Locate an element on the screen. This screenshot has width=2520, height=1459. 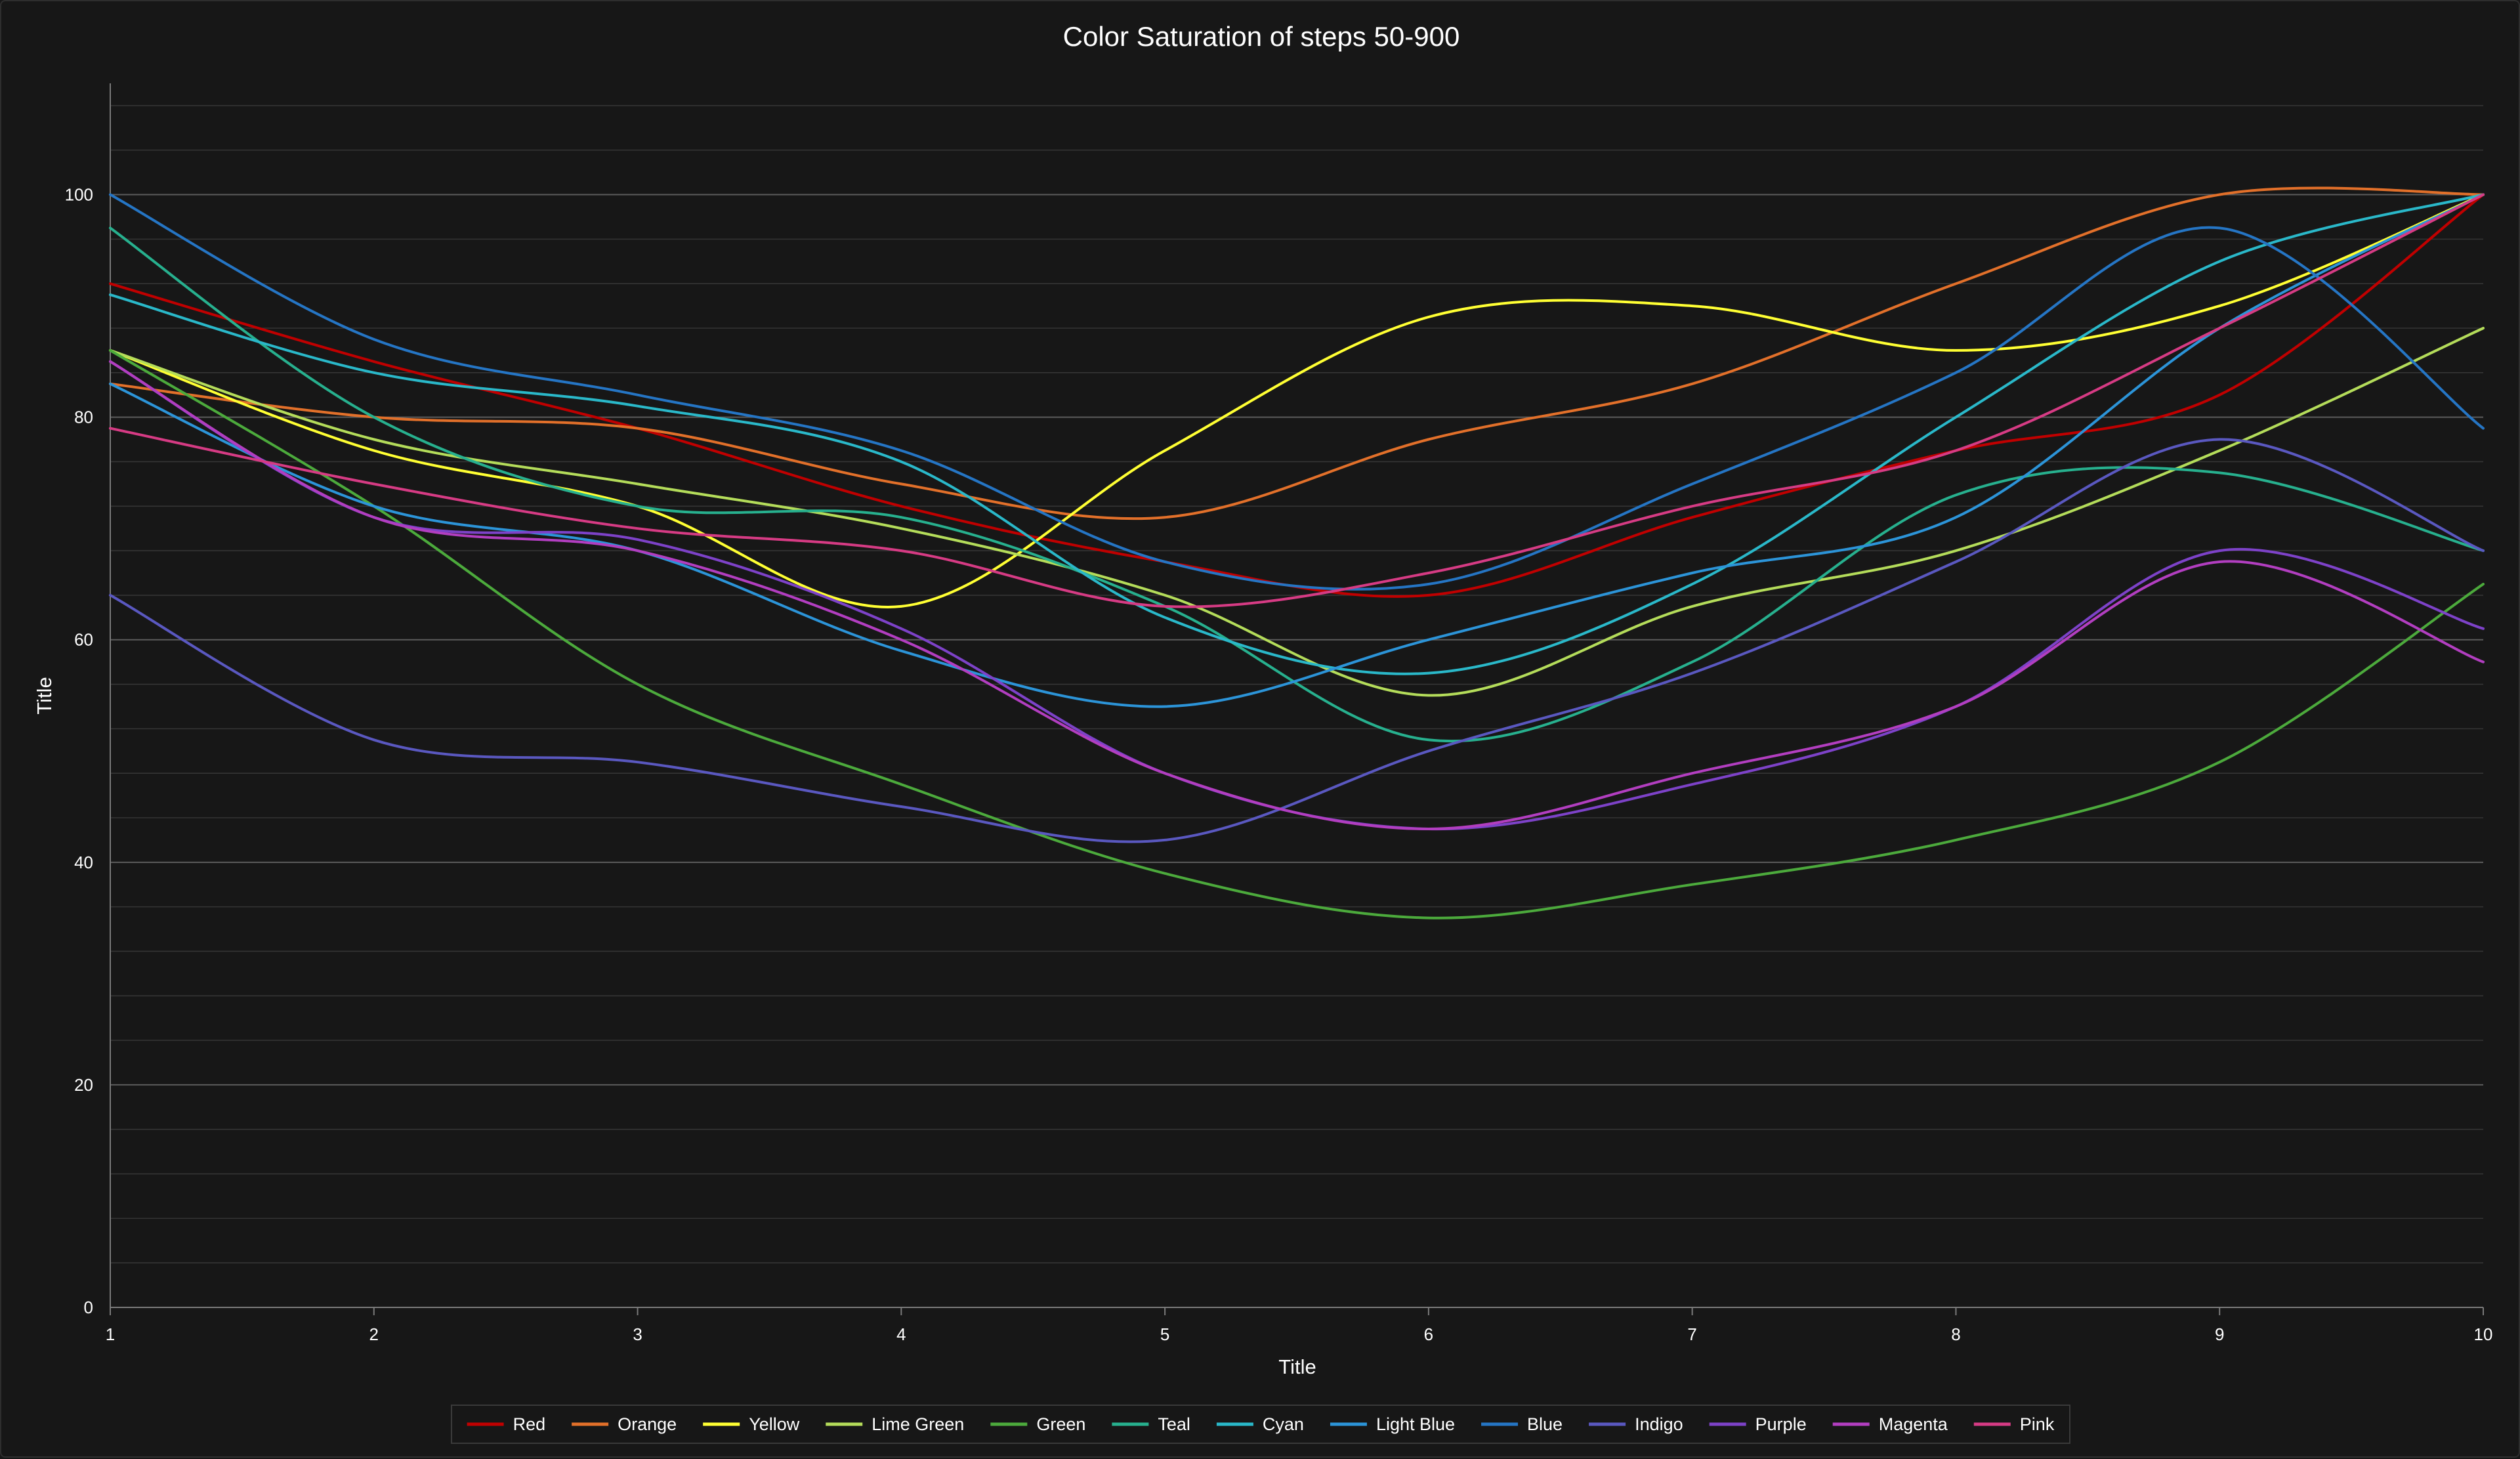
legend-label: Magenta is located at coordinates (1913, 1424).